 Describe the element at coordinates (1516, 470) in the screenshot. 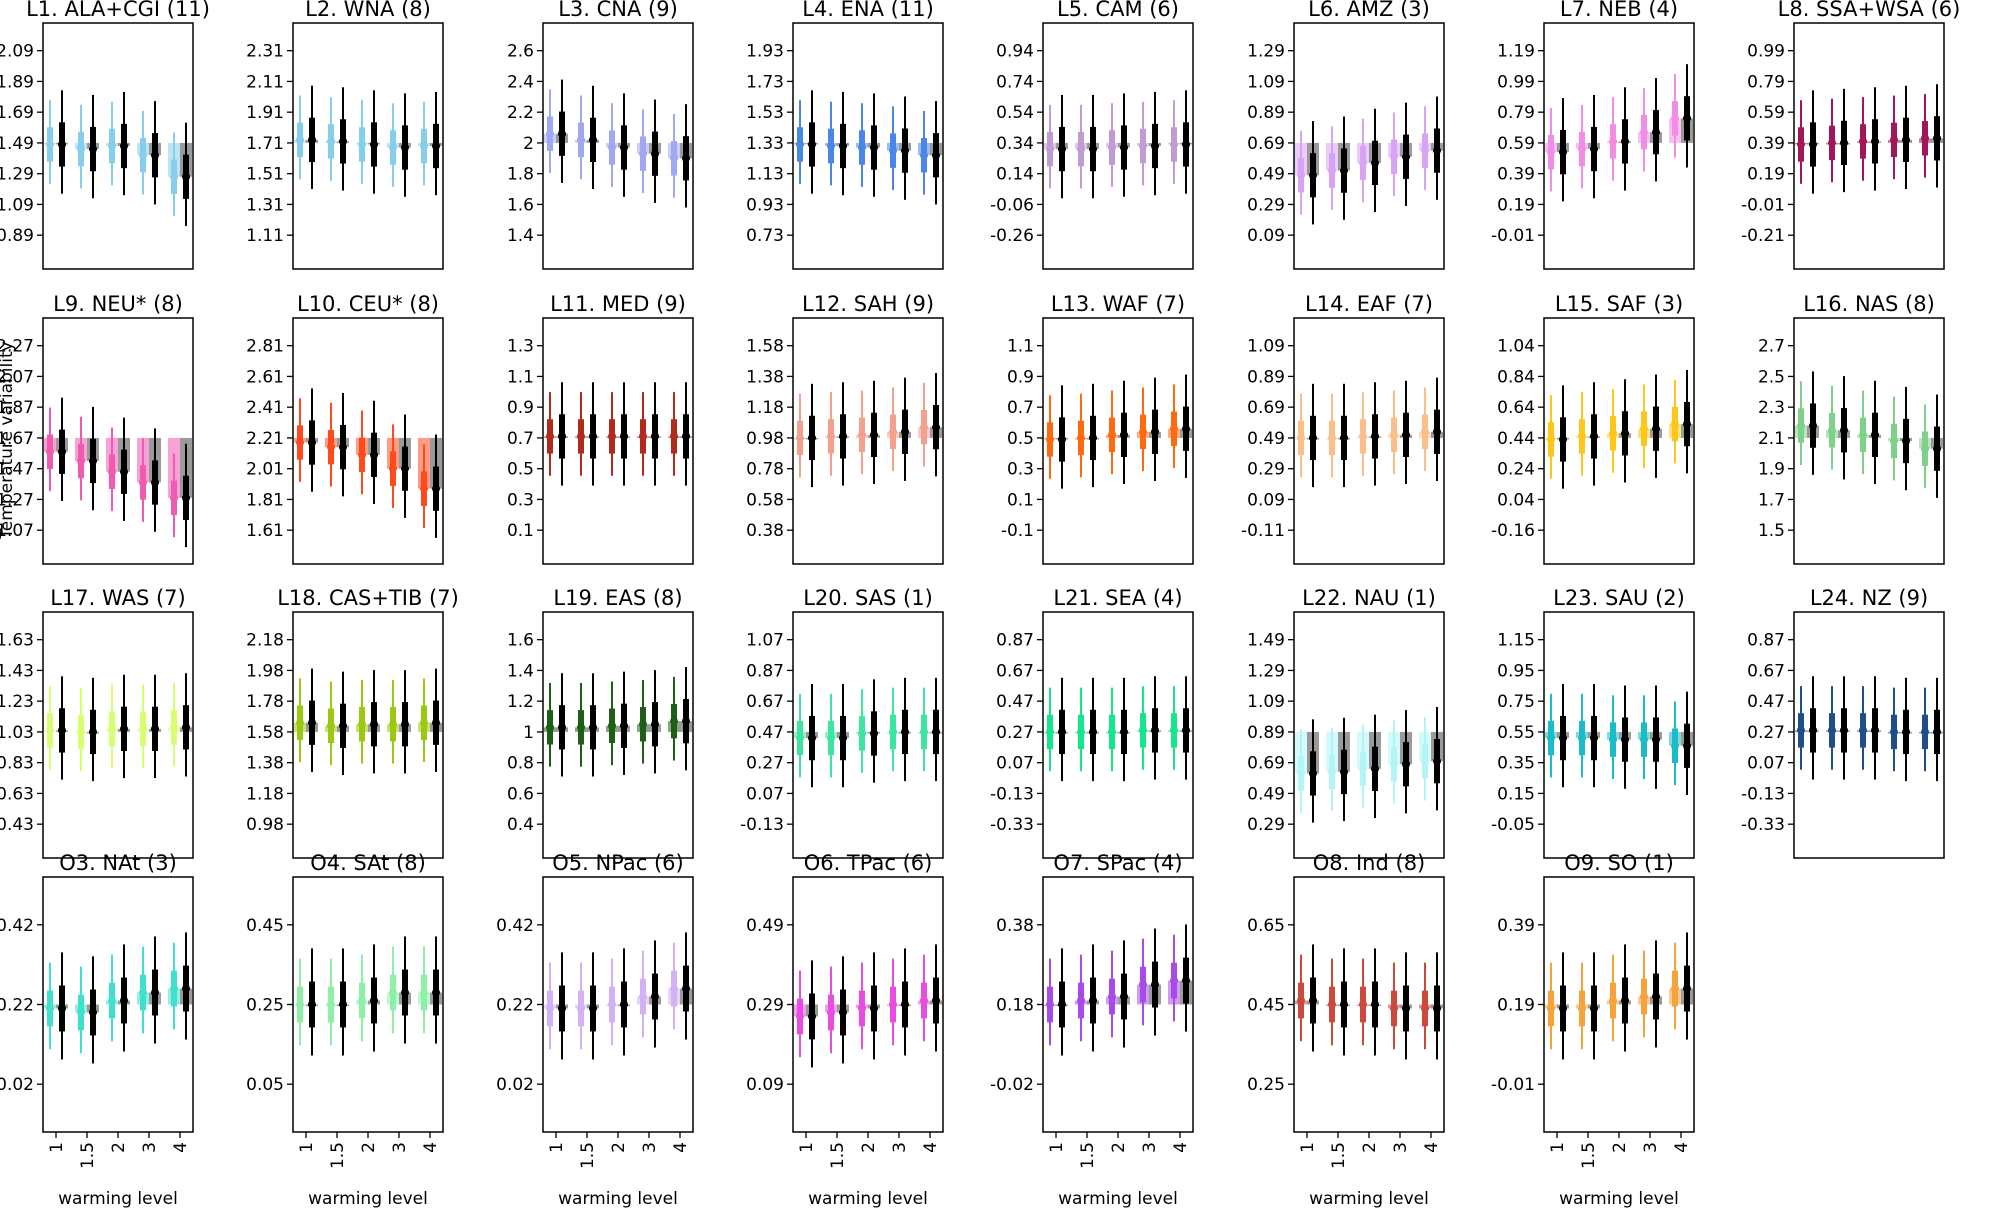

I see `y-tick-label: 0.24` at that location.